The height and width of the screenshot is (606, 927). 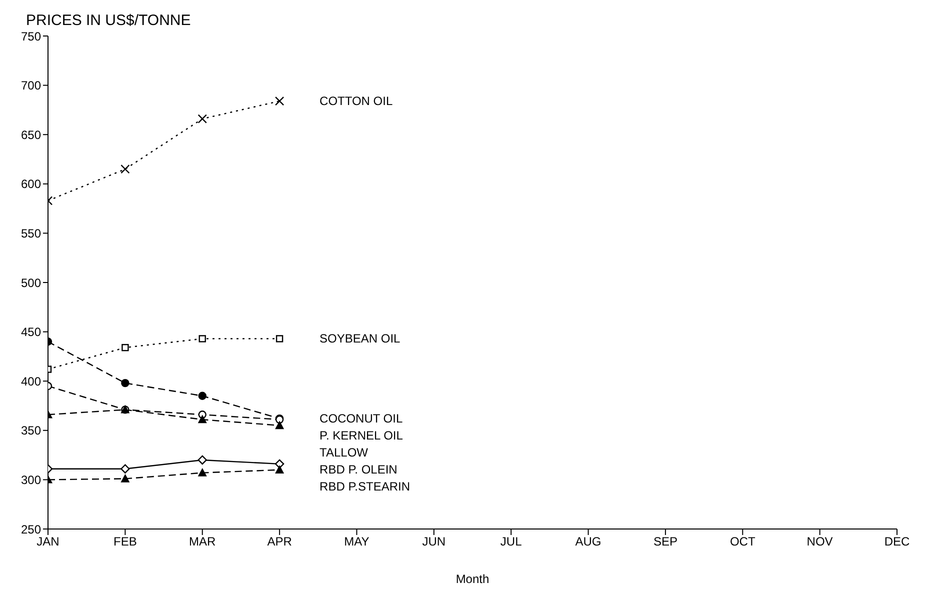 What do you see at coordinates (819, 541) in the screenshot?
I see `x-tick-label: NOV` at bounding box center [819, 541].